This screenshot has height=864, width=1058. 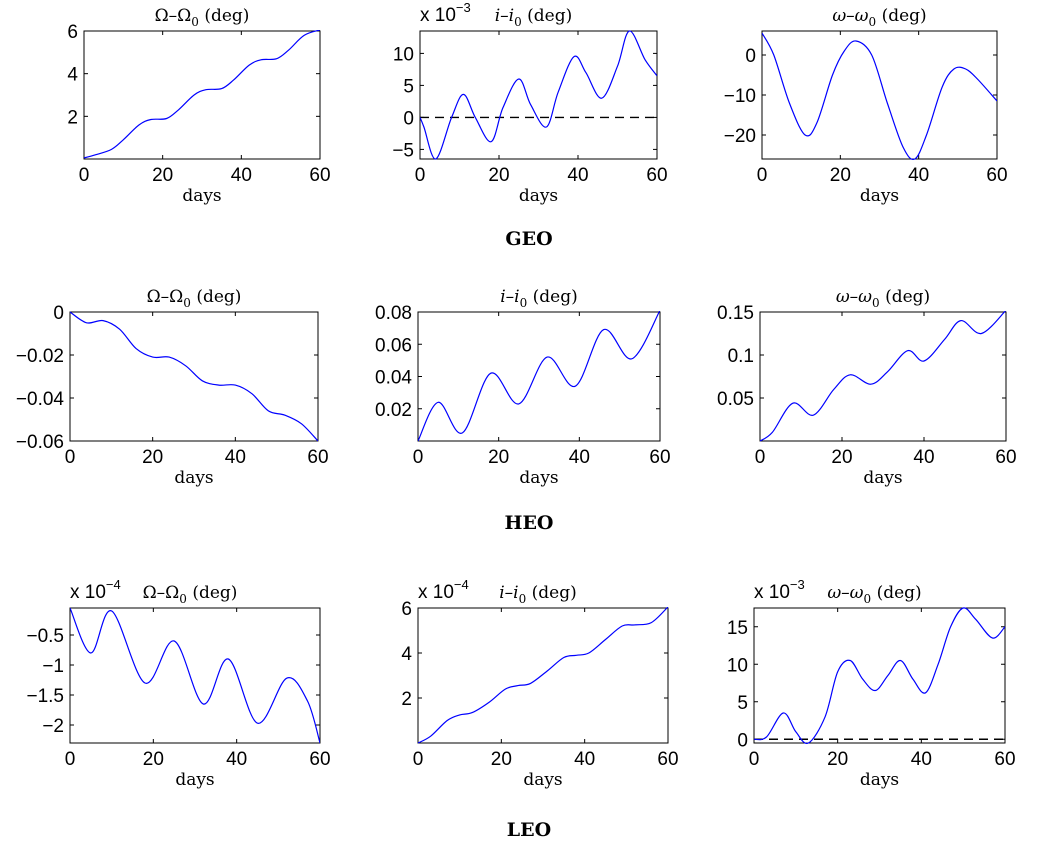 I want to click on plot-panel-5: 0 20 40 60 0.02 0.04 0.06 0.08 i–i0 (deg) days, so click(x=523, y=387).